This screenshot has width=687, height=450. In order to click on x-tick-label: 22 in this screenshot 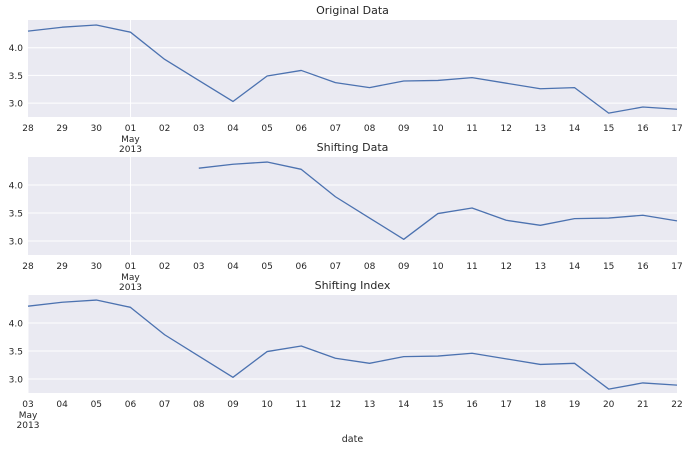, I will do `click(676, 405)`.